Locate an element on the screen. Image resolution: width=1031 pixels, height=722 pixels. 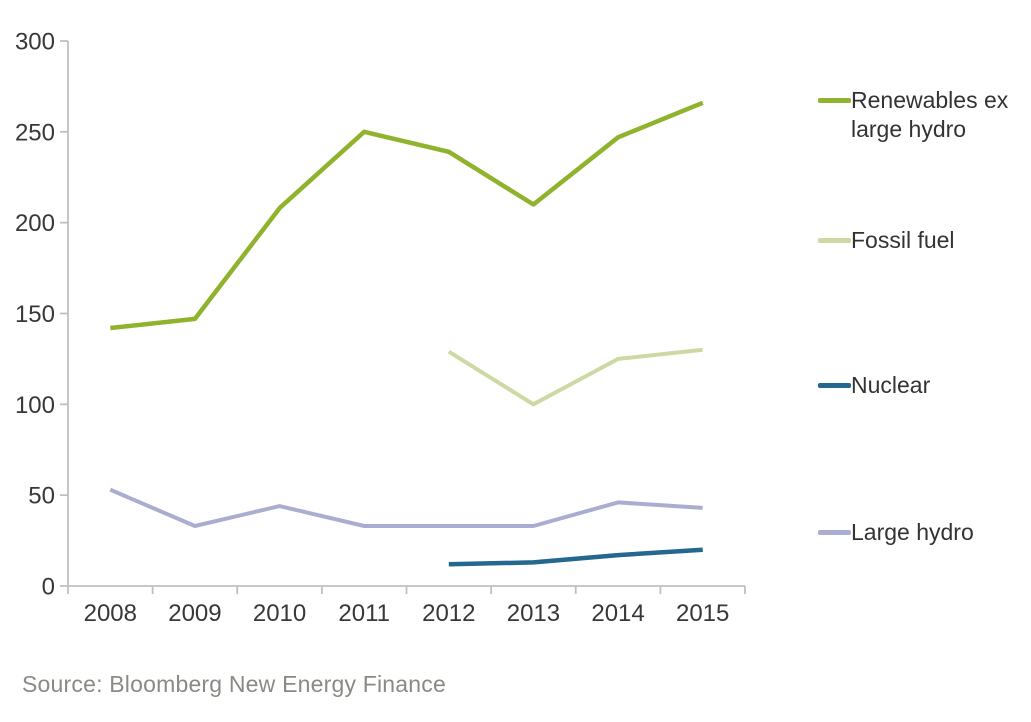
series-line-nuclear is located at coordinates (575, 557).